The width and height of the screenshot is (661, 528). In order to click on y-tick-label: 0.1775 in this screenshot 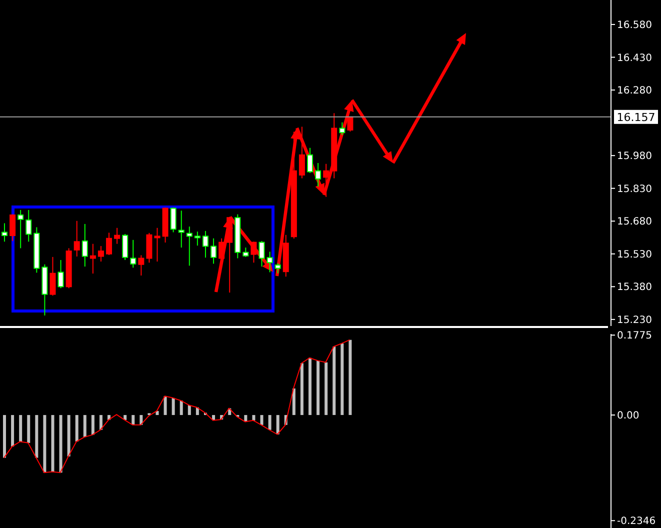, I will do `click(634, 336)`.